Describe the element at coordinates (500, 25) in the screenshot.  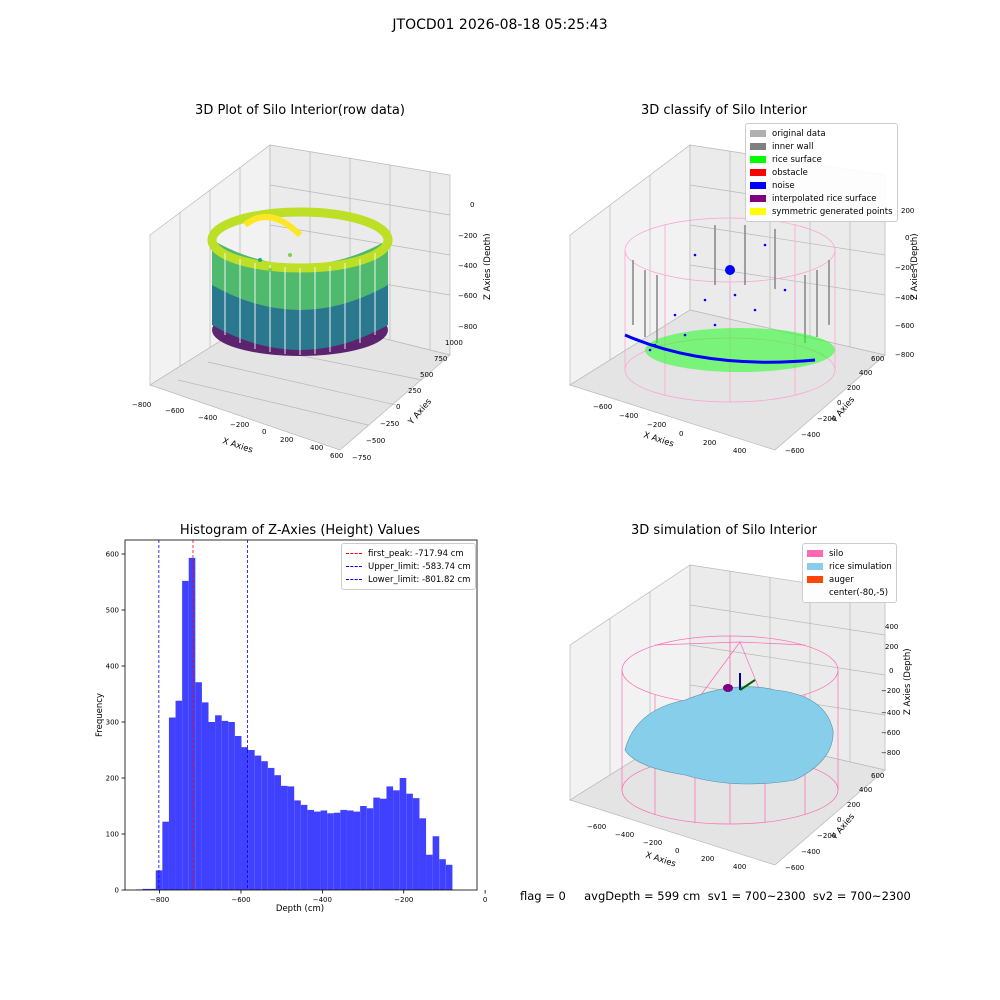
I see `figure-title: JTOCD01 2026-08-18 05:25:43` at that location.